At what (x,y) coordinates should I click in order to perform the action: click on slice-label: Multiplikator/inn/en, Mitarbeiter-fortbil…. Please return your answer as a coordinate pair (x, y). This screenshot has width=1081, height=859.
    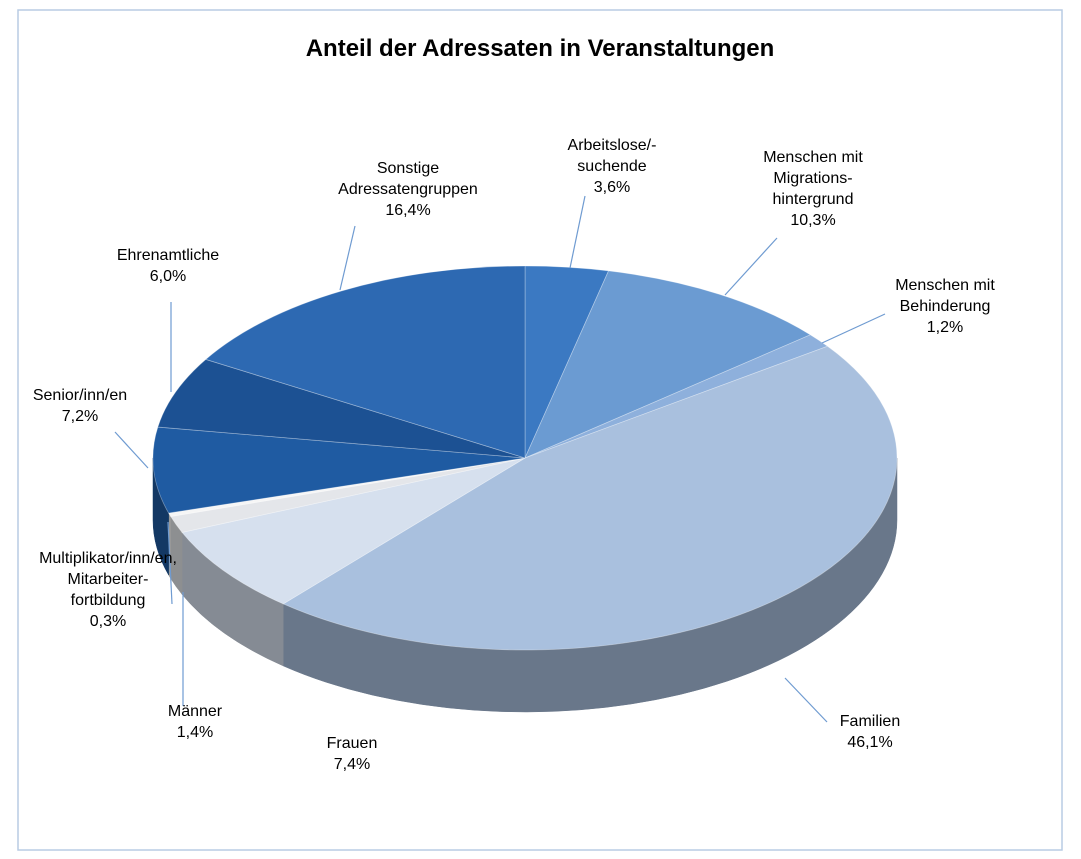
    Looking at the image, I should click on (108, 590).